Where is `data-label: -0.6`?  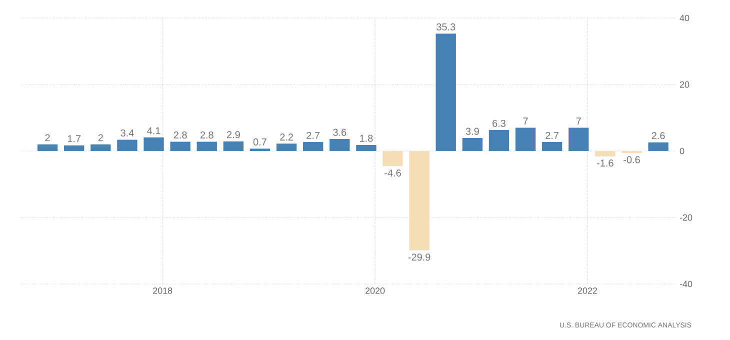 data-label: -0.6 is located at coordinates (632, 160).